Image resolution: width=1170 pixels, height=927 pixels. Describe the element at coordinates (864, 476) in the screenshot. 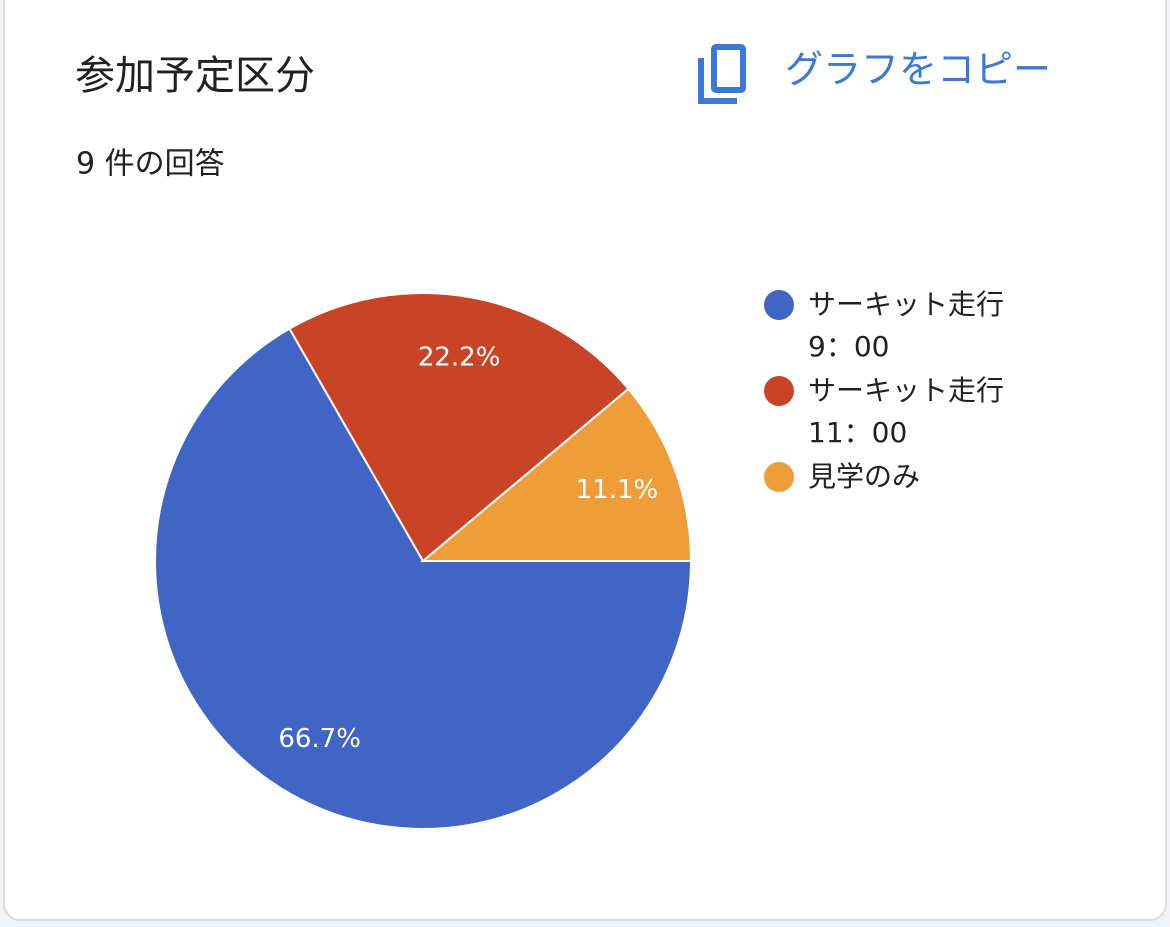

I see `legend-label: 見学のみ` at that location.